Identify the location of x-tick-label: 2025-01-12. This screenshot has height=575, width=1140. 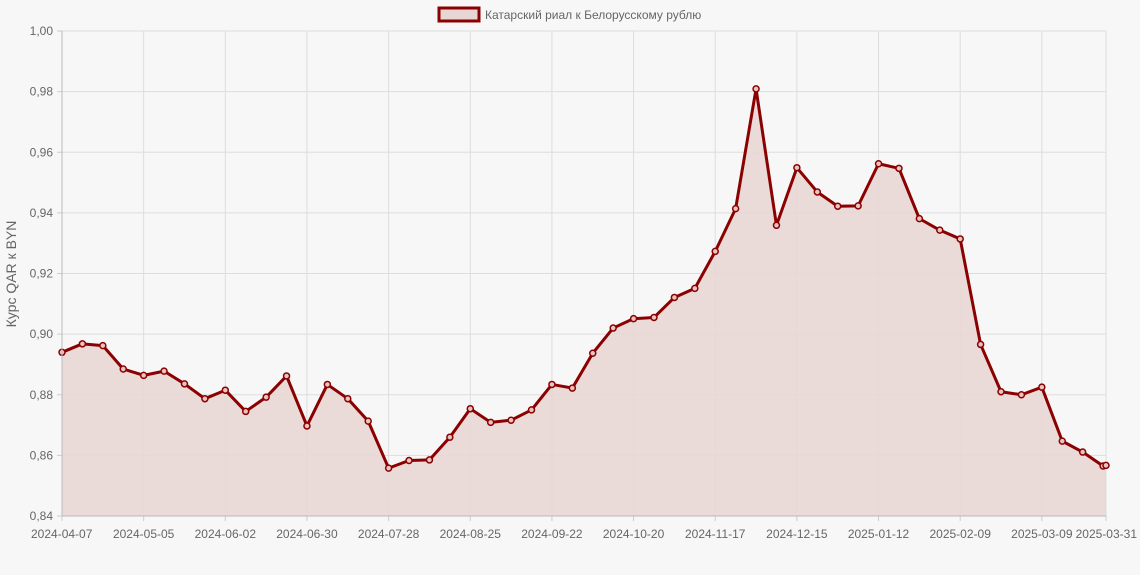
(879, 534).